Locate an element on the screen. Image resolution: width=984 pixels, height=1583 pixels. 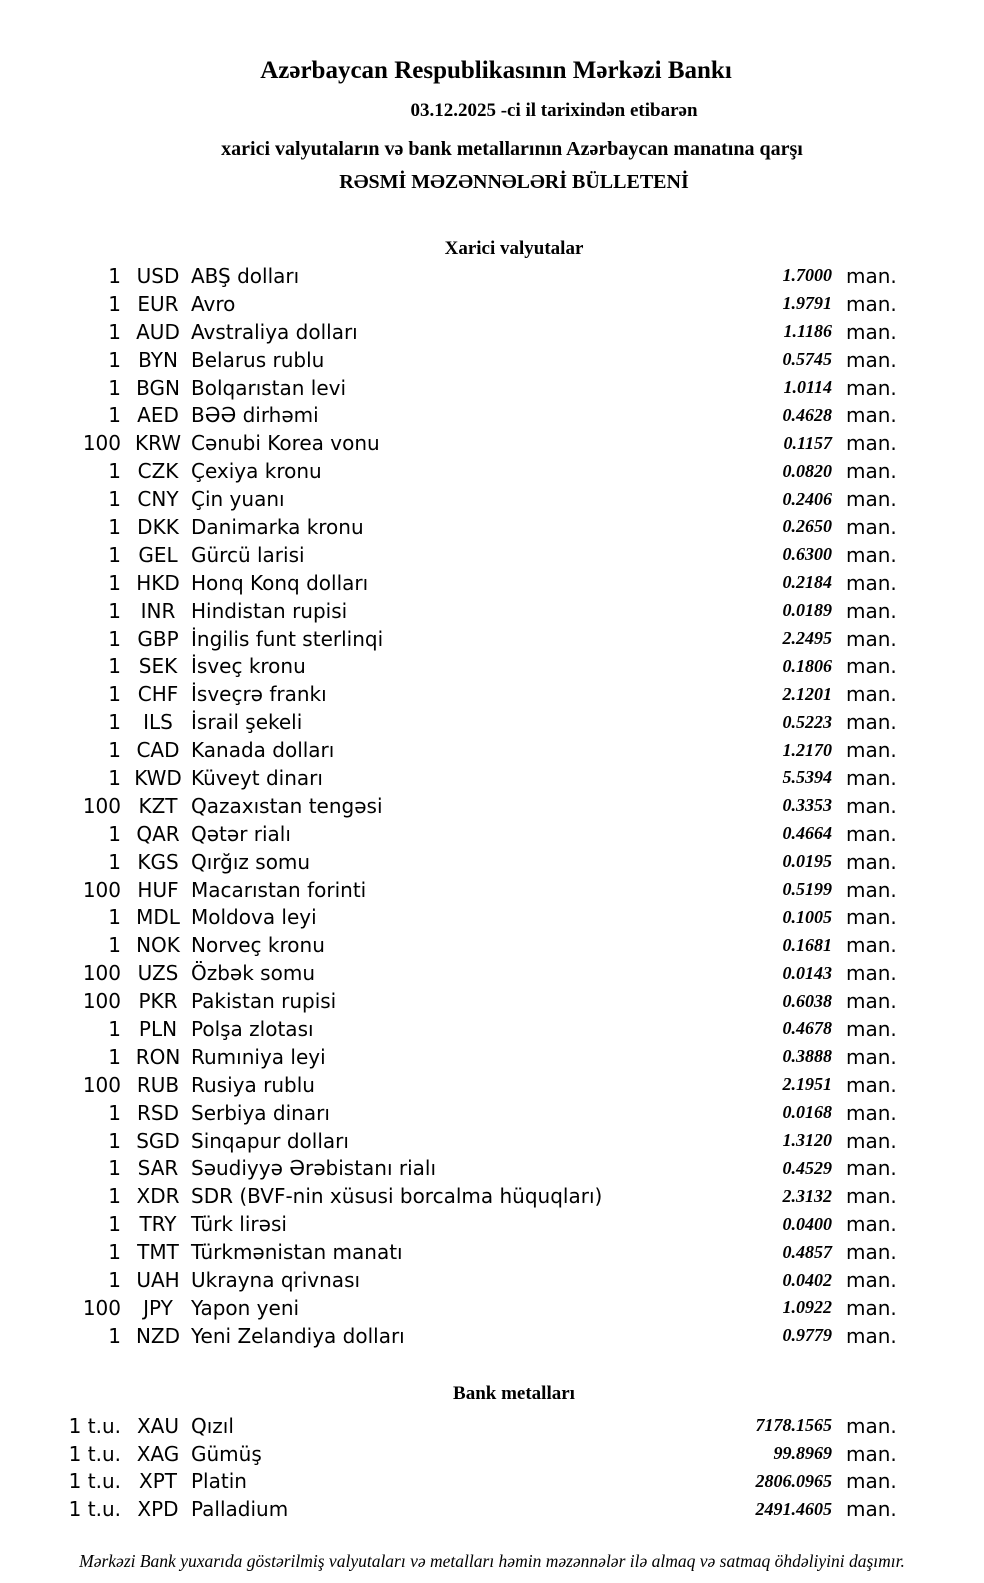
currency-name: Avstraliya dolları is located at coordinates (274, 331).